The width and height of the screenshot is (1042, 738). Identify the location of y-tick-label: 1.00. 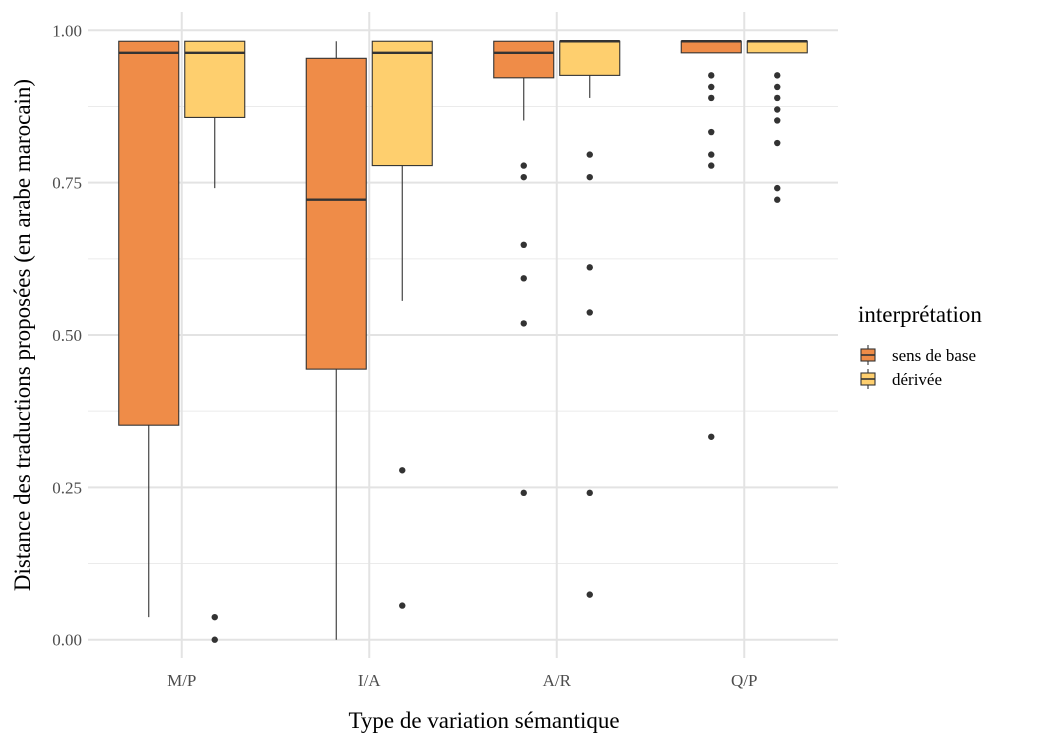
(67, 30).